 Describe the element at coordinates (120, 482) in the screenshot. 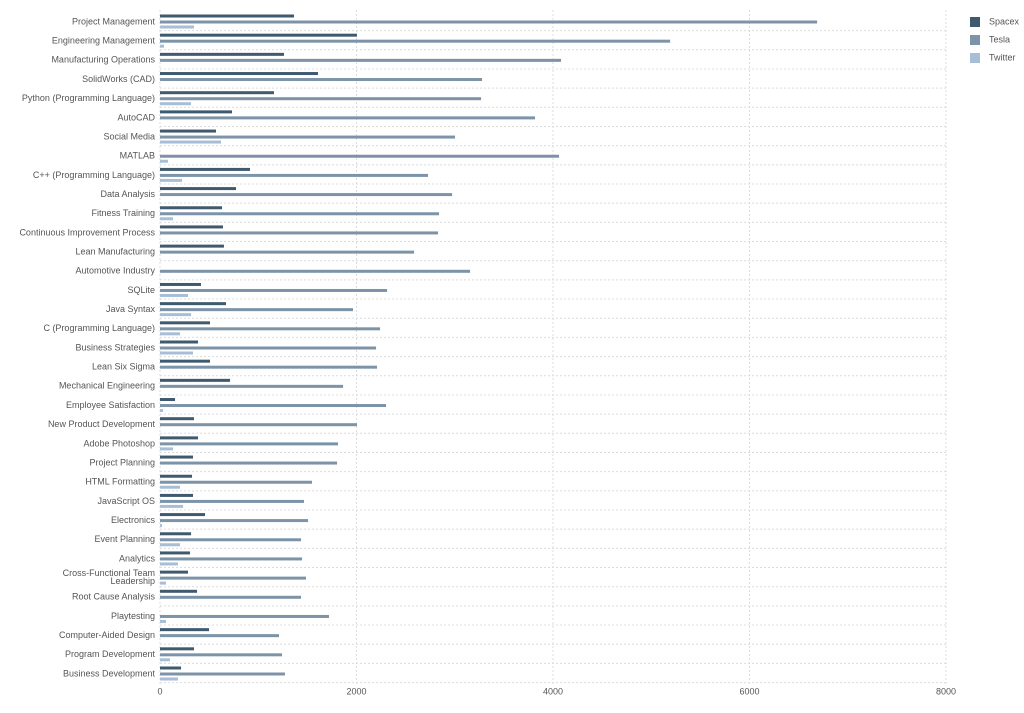

I see `y-tick-label: HTML Formatting` at that location.